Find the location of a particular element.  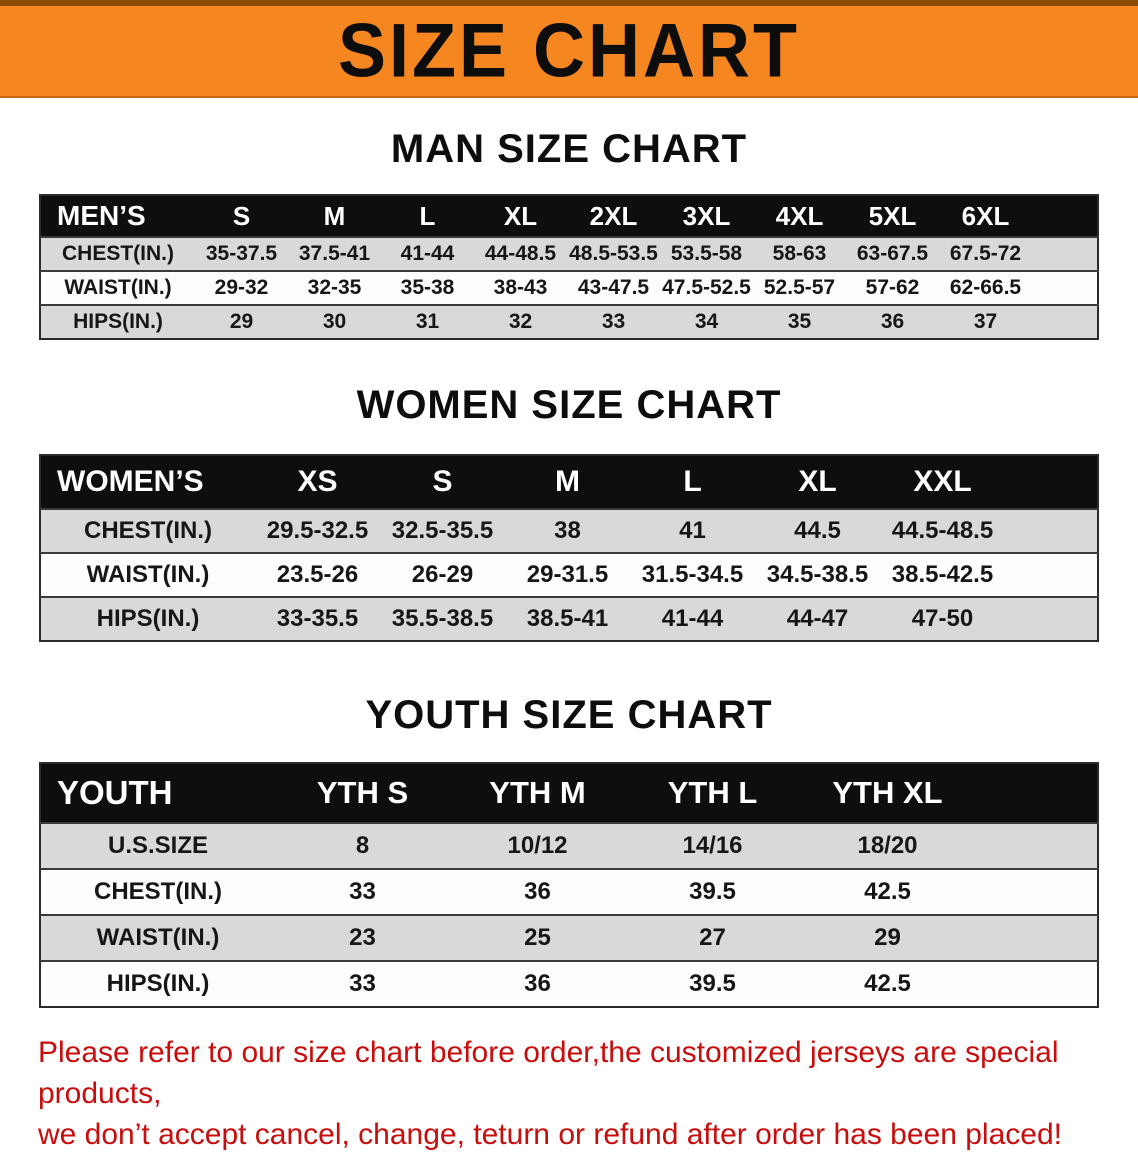

value-cell: 14/16 is located at coordinates (712, 845).